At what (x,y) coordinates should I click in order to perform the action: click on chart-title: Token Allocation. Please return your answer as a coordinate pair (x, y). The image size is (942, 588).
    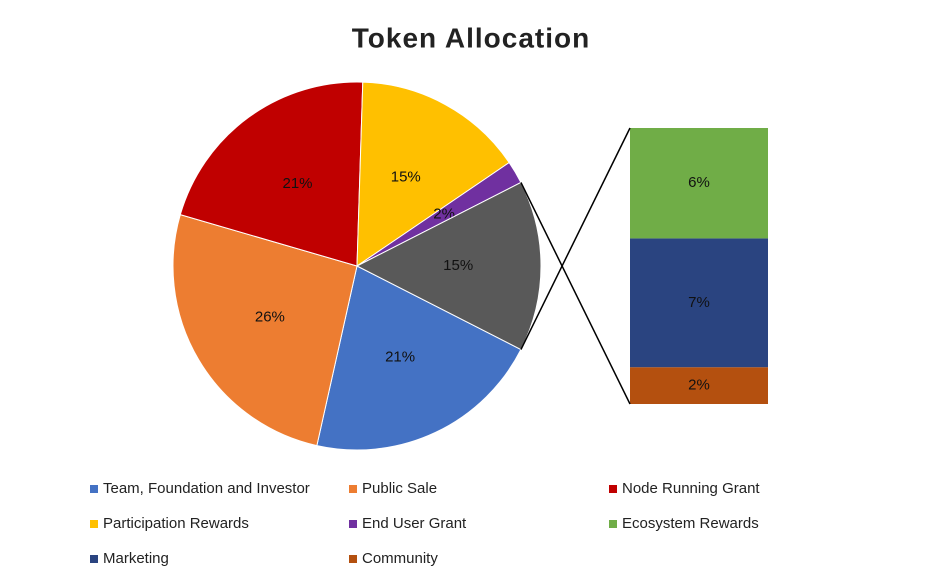
    Looking at the image, I should click on (471, 37).